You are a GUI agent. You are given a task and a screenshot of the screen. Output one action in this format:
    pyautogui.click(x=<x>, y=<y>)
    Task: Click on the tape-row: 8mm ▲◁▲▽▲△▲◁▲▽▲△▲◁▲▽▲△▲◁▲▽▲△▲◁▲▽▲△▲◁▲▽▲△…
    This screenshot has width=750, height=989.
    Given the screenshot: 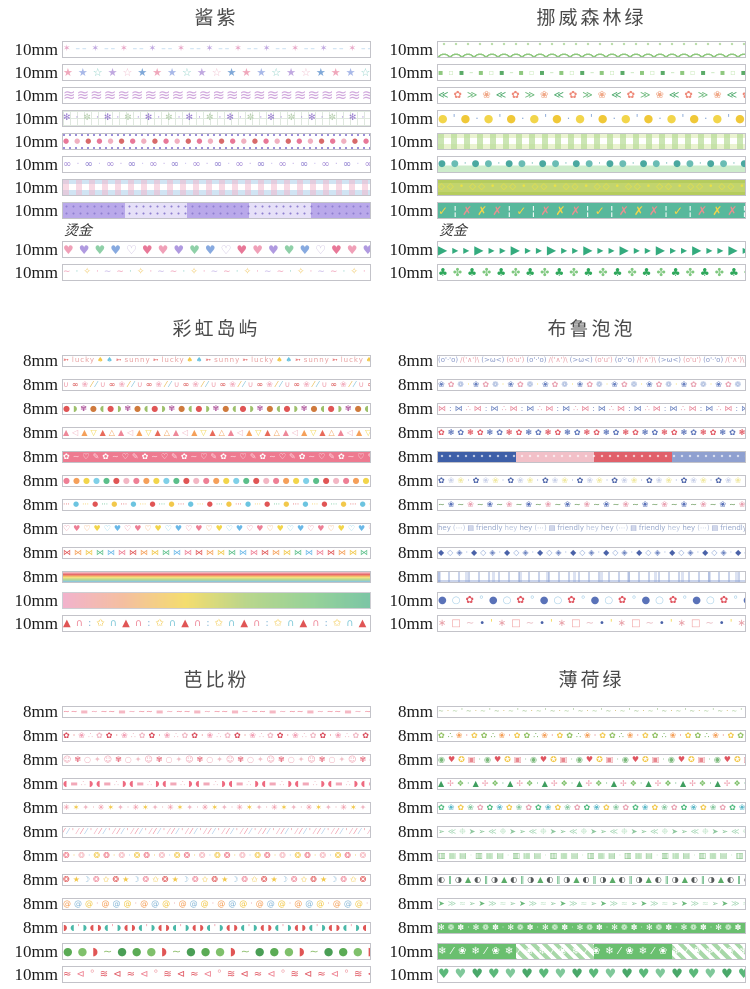 What is the action you would take?
    pyautogui.click(x=194, y=432)
    